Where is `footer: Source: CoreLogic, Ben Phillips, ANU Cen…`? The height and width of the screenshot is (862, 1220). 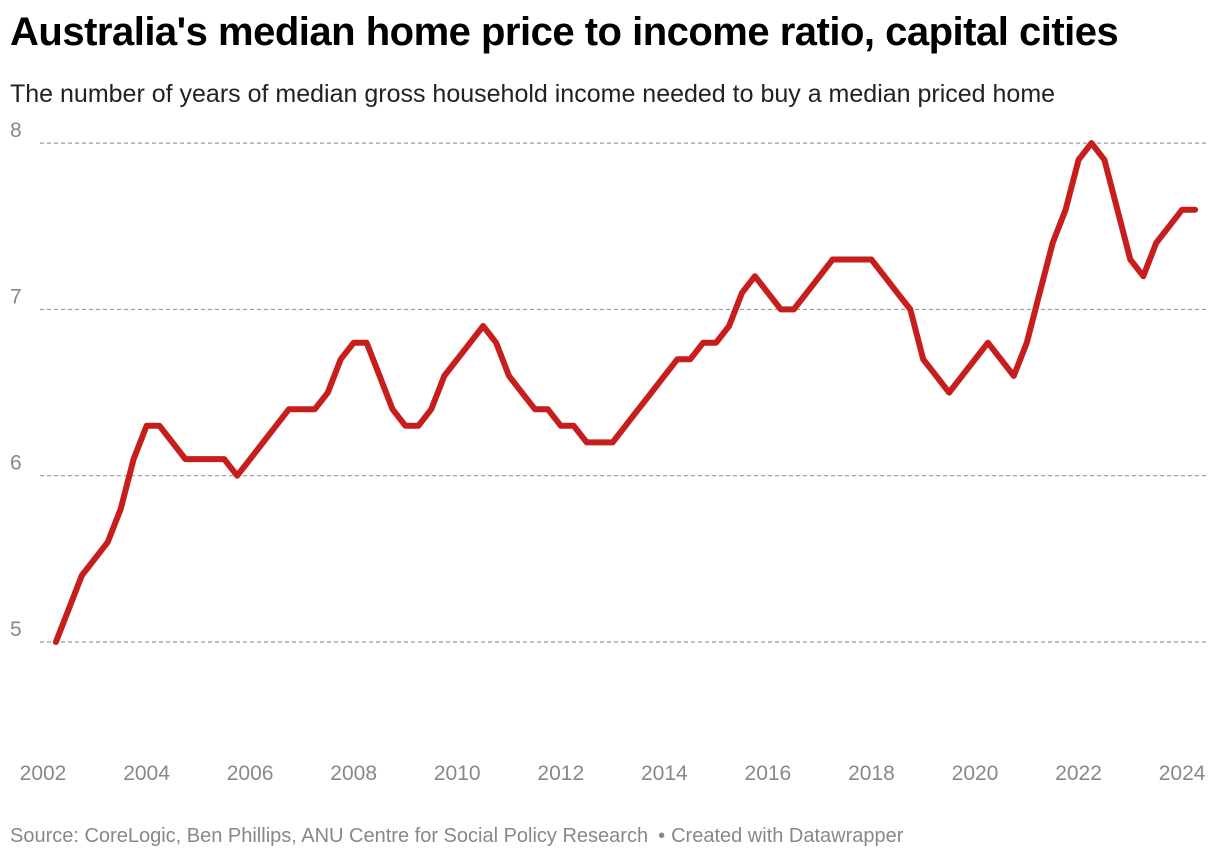
footer: Source: CoreLogic, Ben Phillips, ANU Cen… is located at coordinates (456, 836).